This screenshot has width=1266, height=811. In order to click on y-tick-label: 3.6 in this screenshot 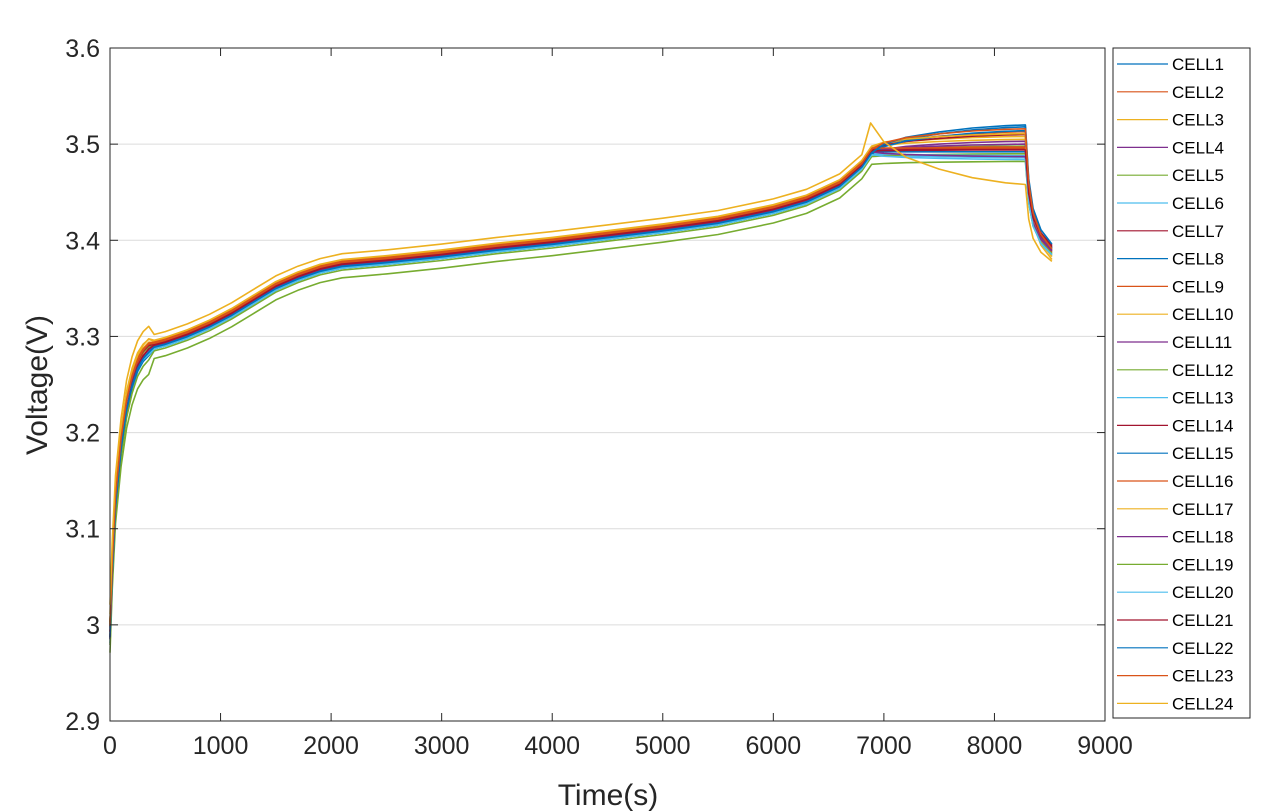, I will do `click(82, 49)`.